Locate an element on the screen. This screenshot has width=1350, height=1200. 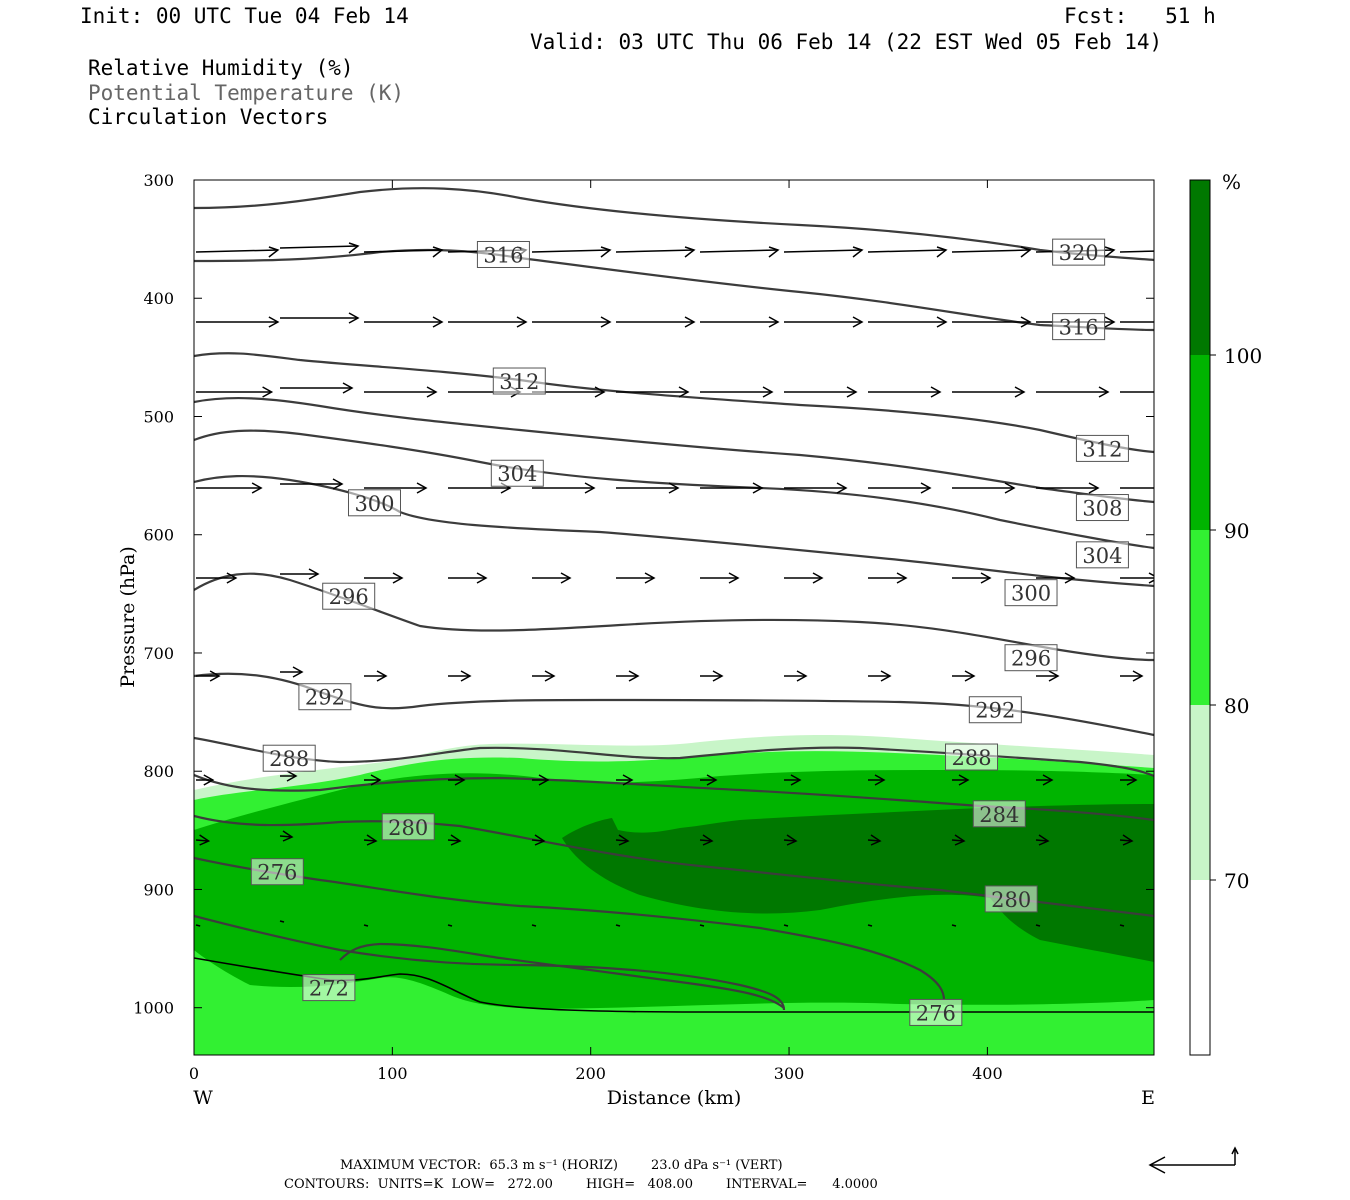
isentrope-label: 312 is located at coordinates (1102, 448).